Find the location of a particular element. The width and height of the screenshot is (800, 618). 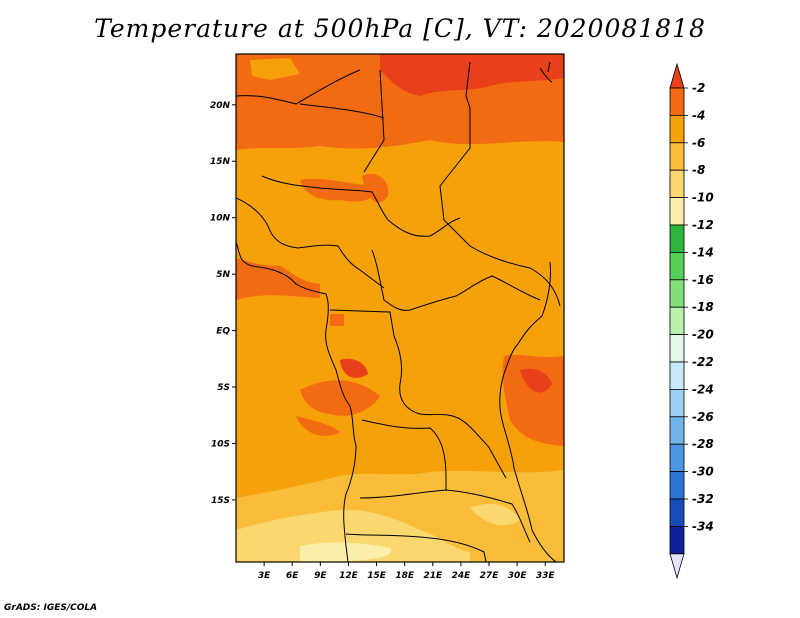

colorbar-label: -2 is located at coordinates (698, 88).